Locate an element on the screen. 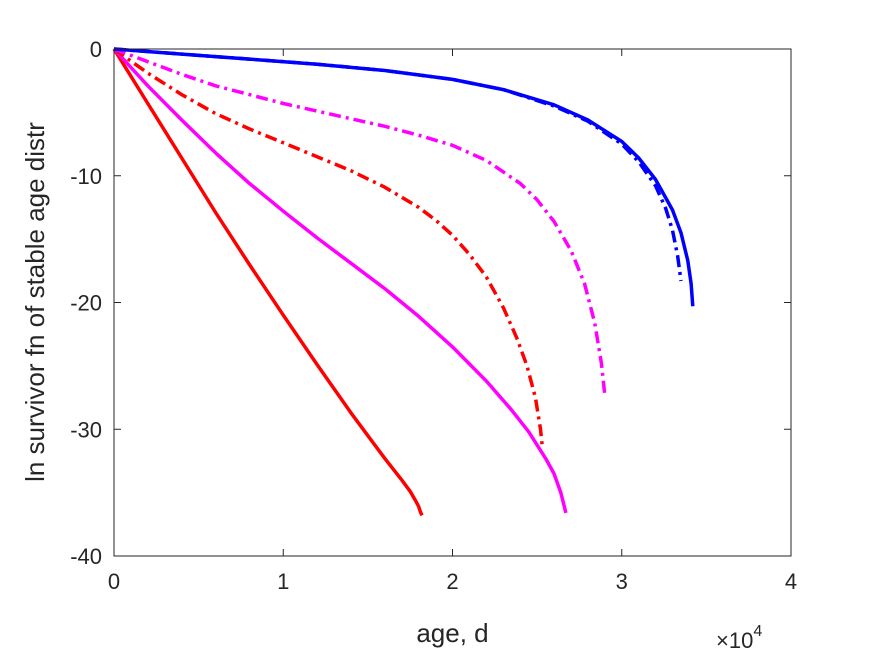  y-tick-label: -30 is located at coordinates (86, 429).